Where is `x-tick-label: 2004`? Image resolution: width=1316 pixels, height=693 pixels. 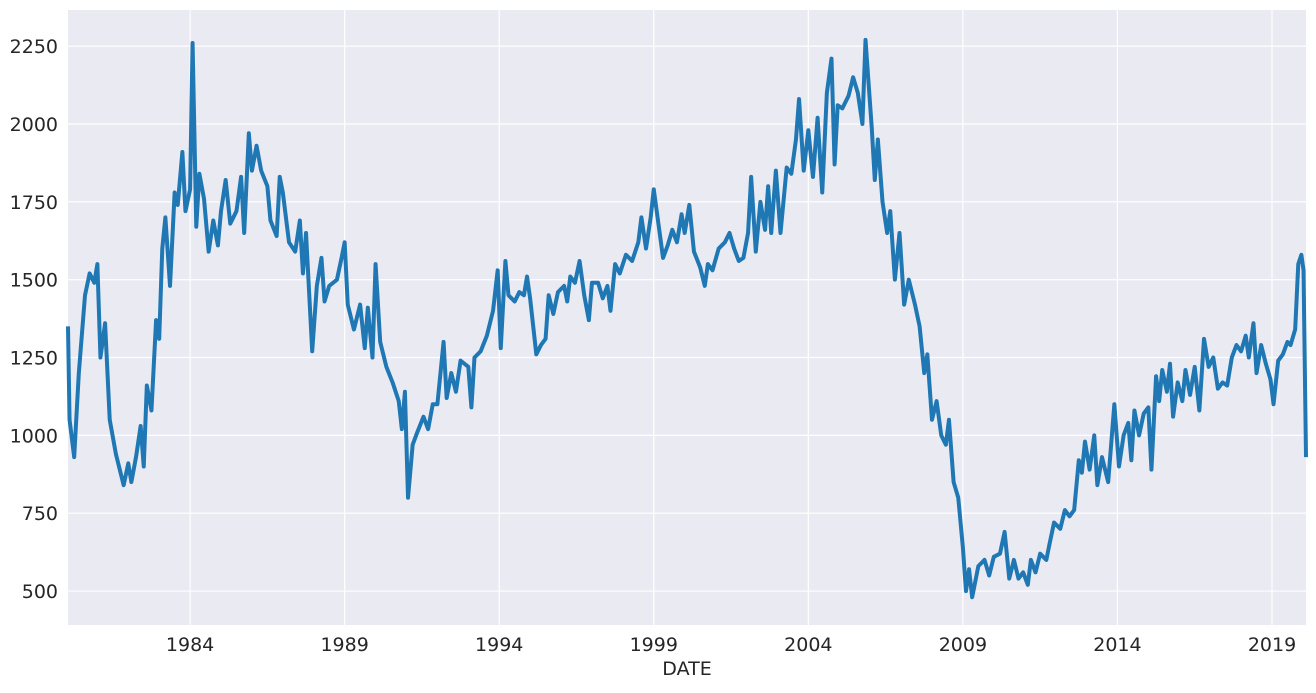
x-tick-label: 2004 is located at coordinates (808, 645).